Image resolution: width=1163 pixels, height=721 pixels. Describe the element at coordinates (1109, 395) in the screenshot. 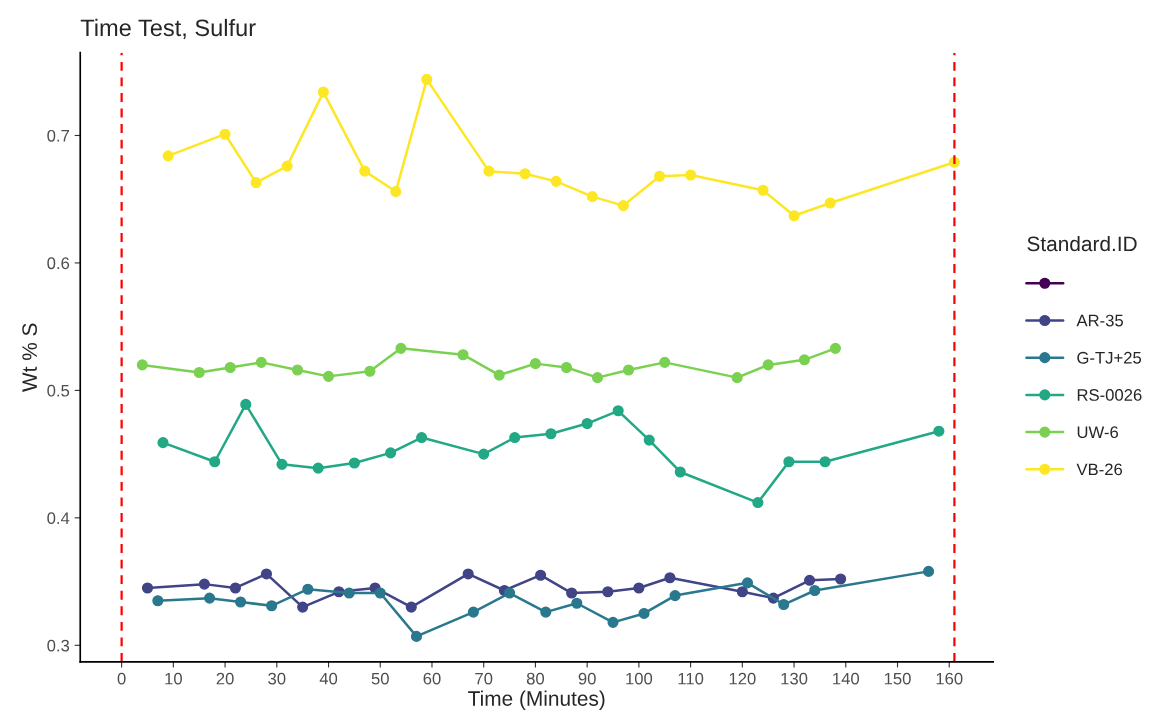

I see `legend-label: RS-0026` at that location.